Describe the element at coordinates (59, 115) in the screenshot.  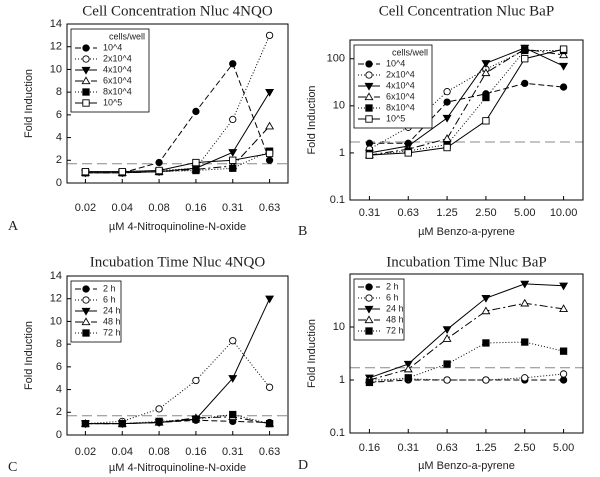
I see `y-tick-label: 6` at that location.